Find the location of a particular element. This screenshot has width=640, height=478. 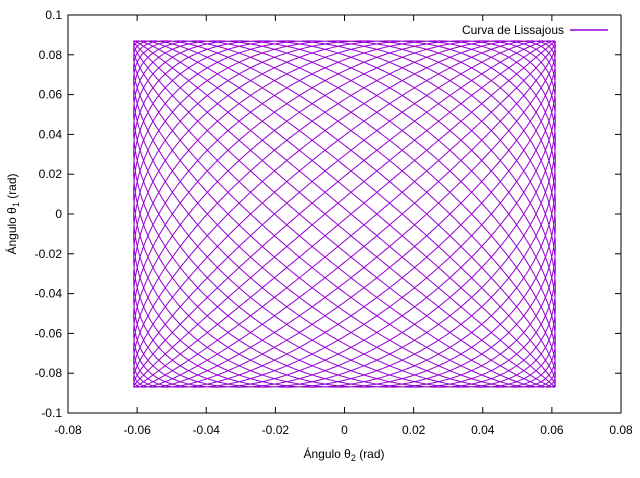

x-tick-label: 0.06 is located at coordinates (552, 430).